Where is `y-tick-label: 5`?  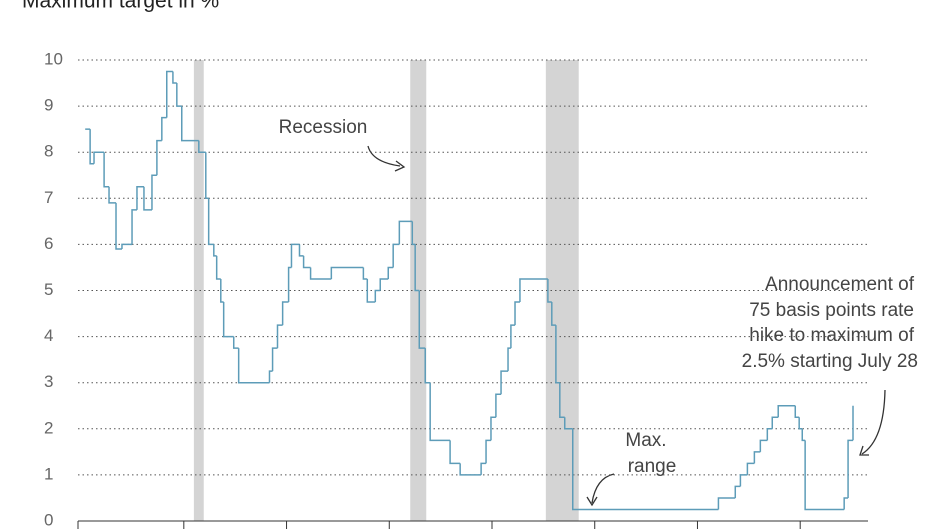
y-tick-label: 5 is located at coordinates (48, 289).